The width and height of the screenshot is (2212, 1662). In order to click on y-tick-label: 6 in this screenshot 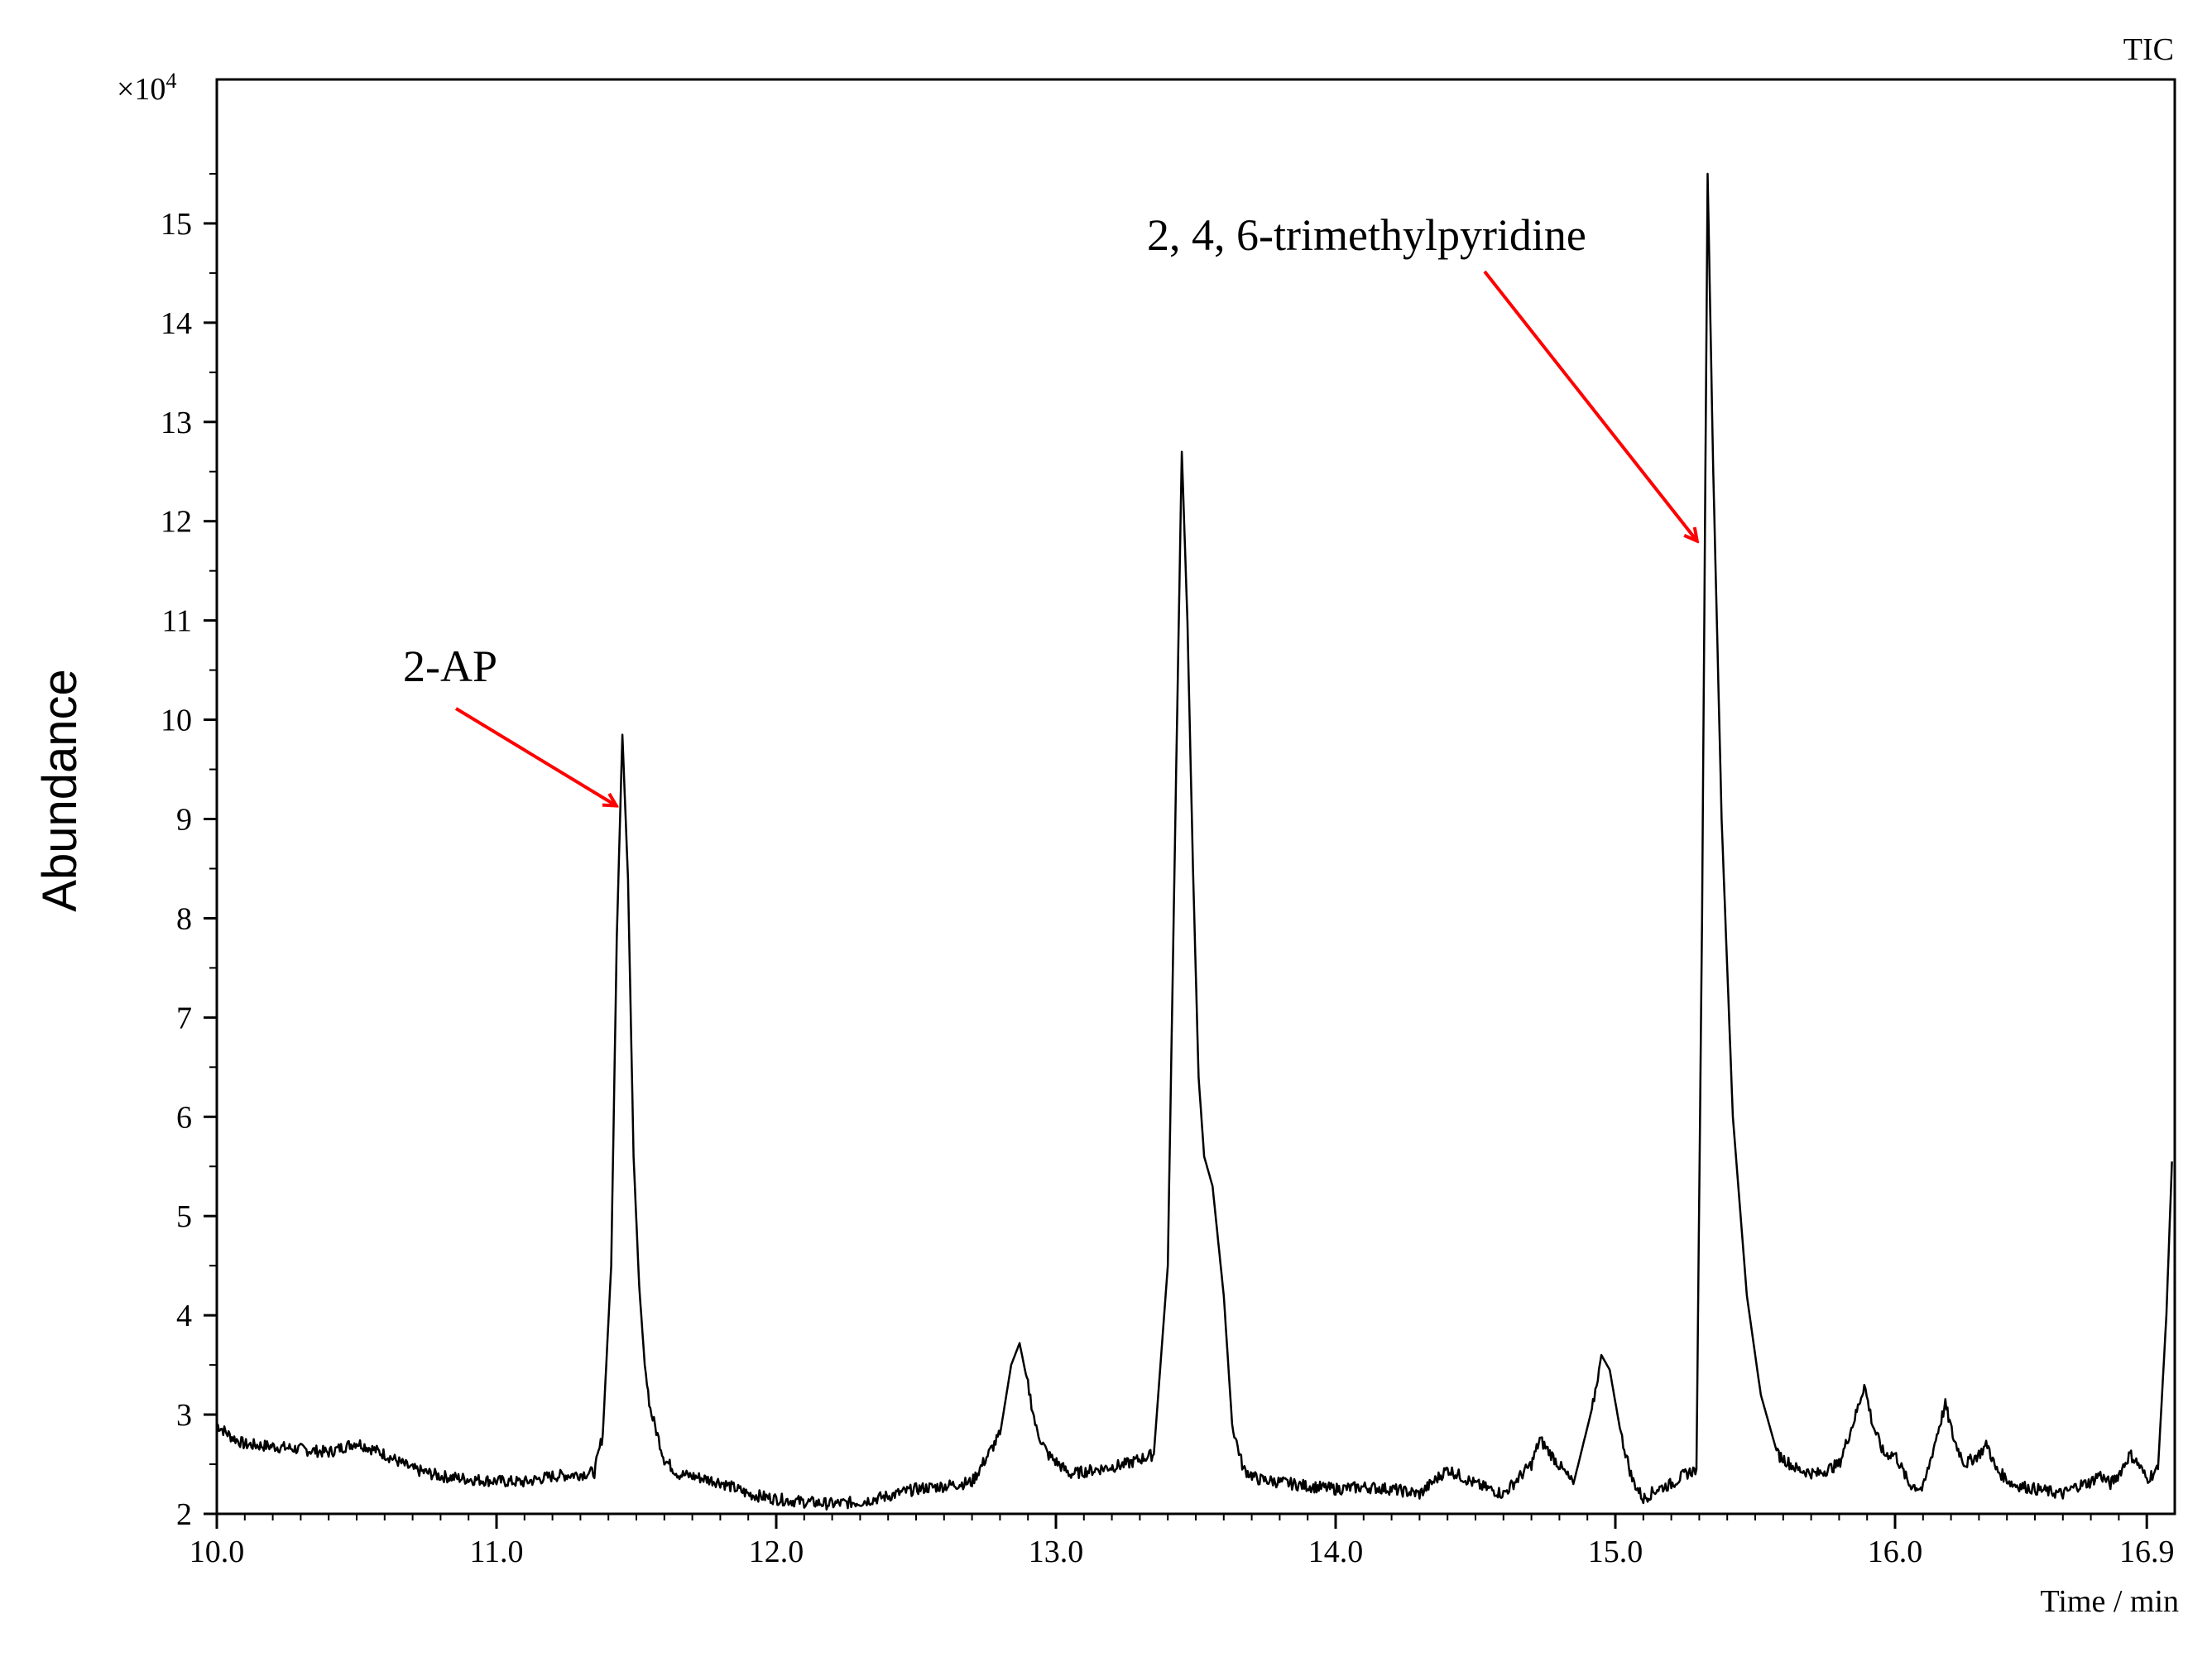, I will do `click(184, 1117)`.